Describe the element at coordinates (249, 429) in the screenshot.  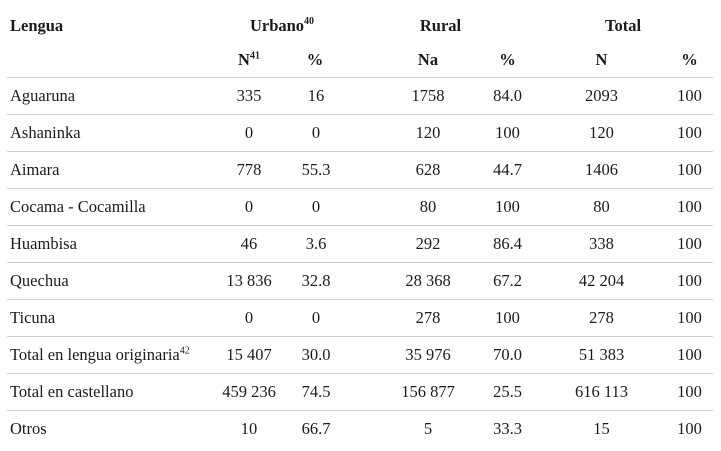
I see `cell-urbano-n: 10` at that location.